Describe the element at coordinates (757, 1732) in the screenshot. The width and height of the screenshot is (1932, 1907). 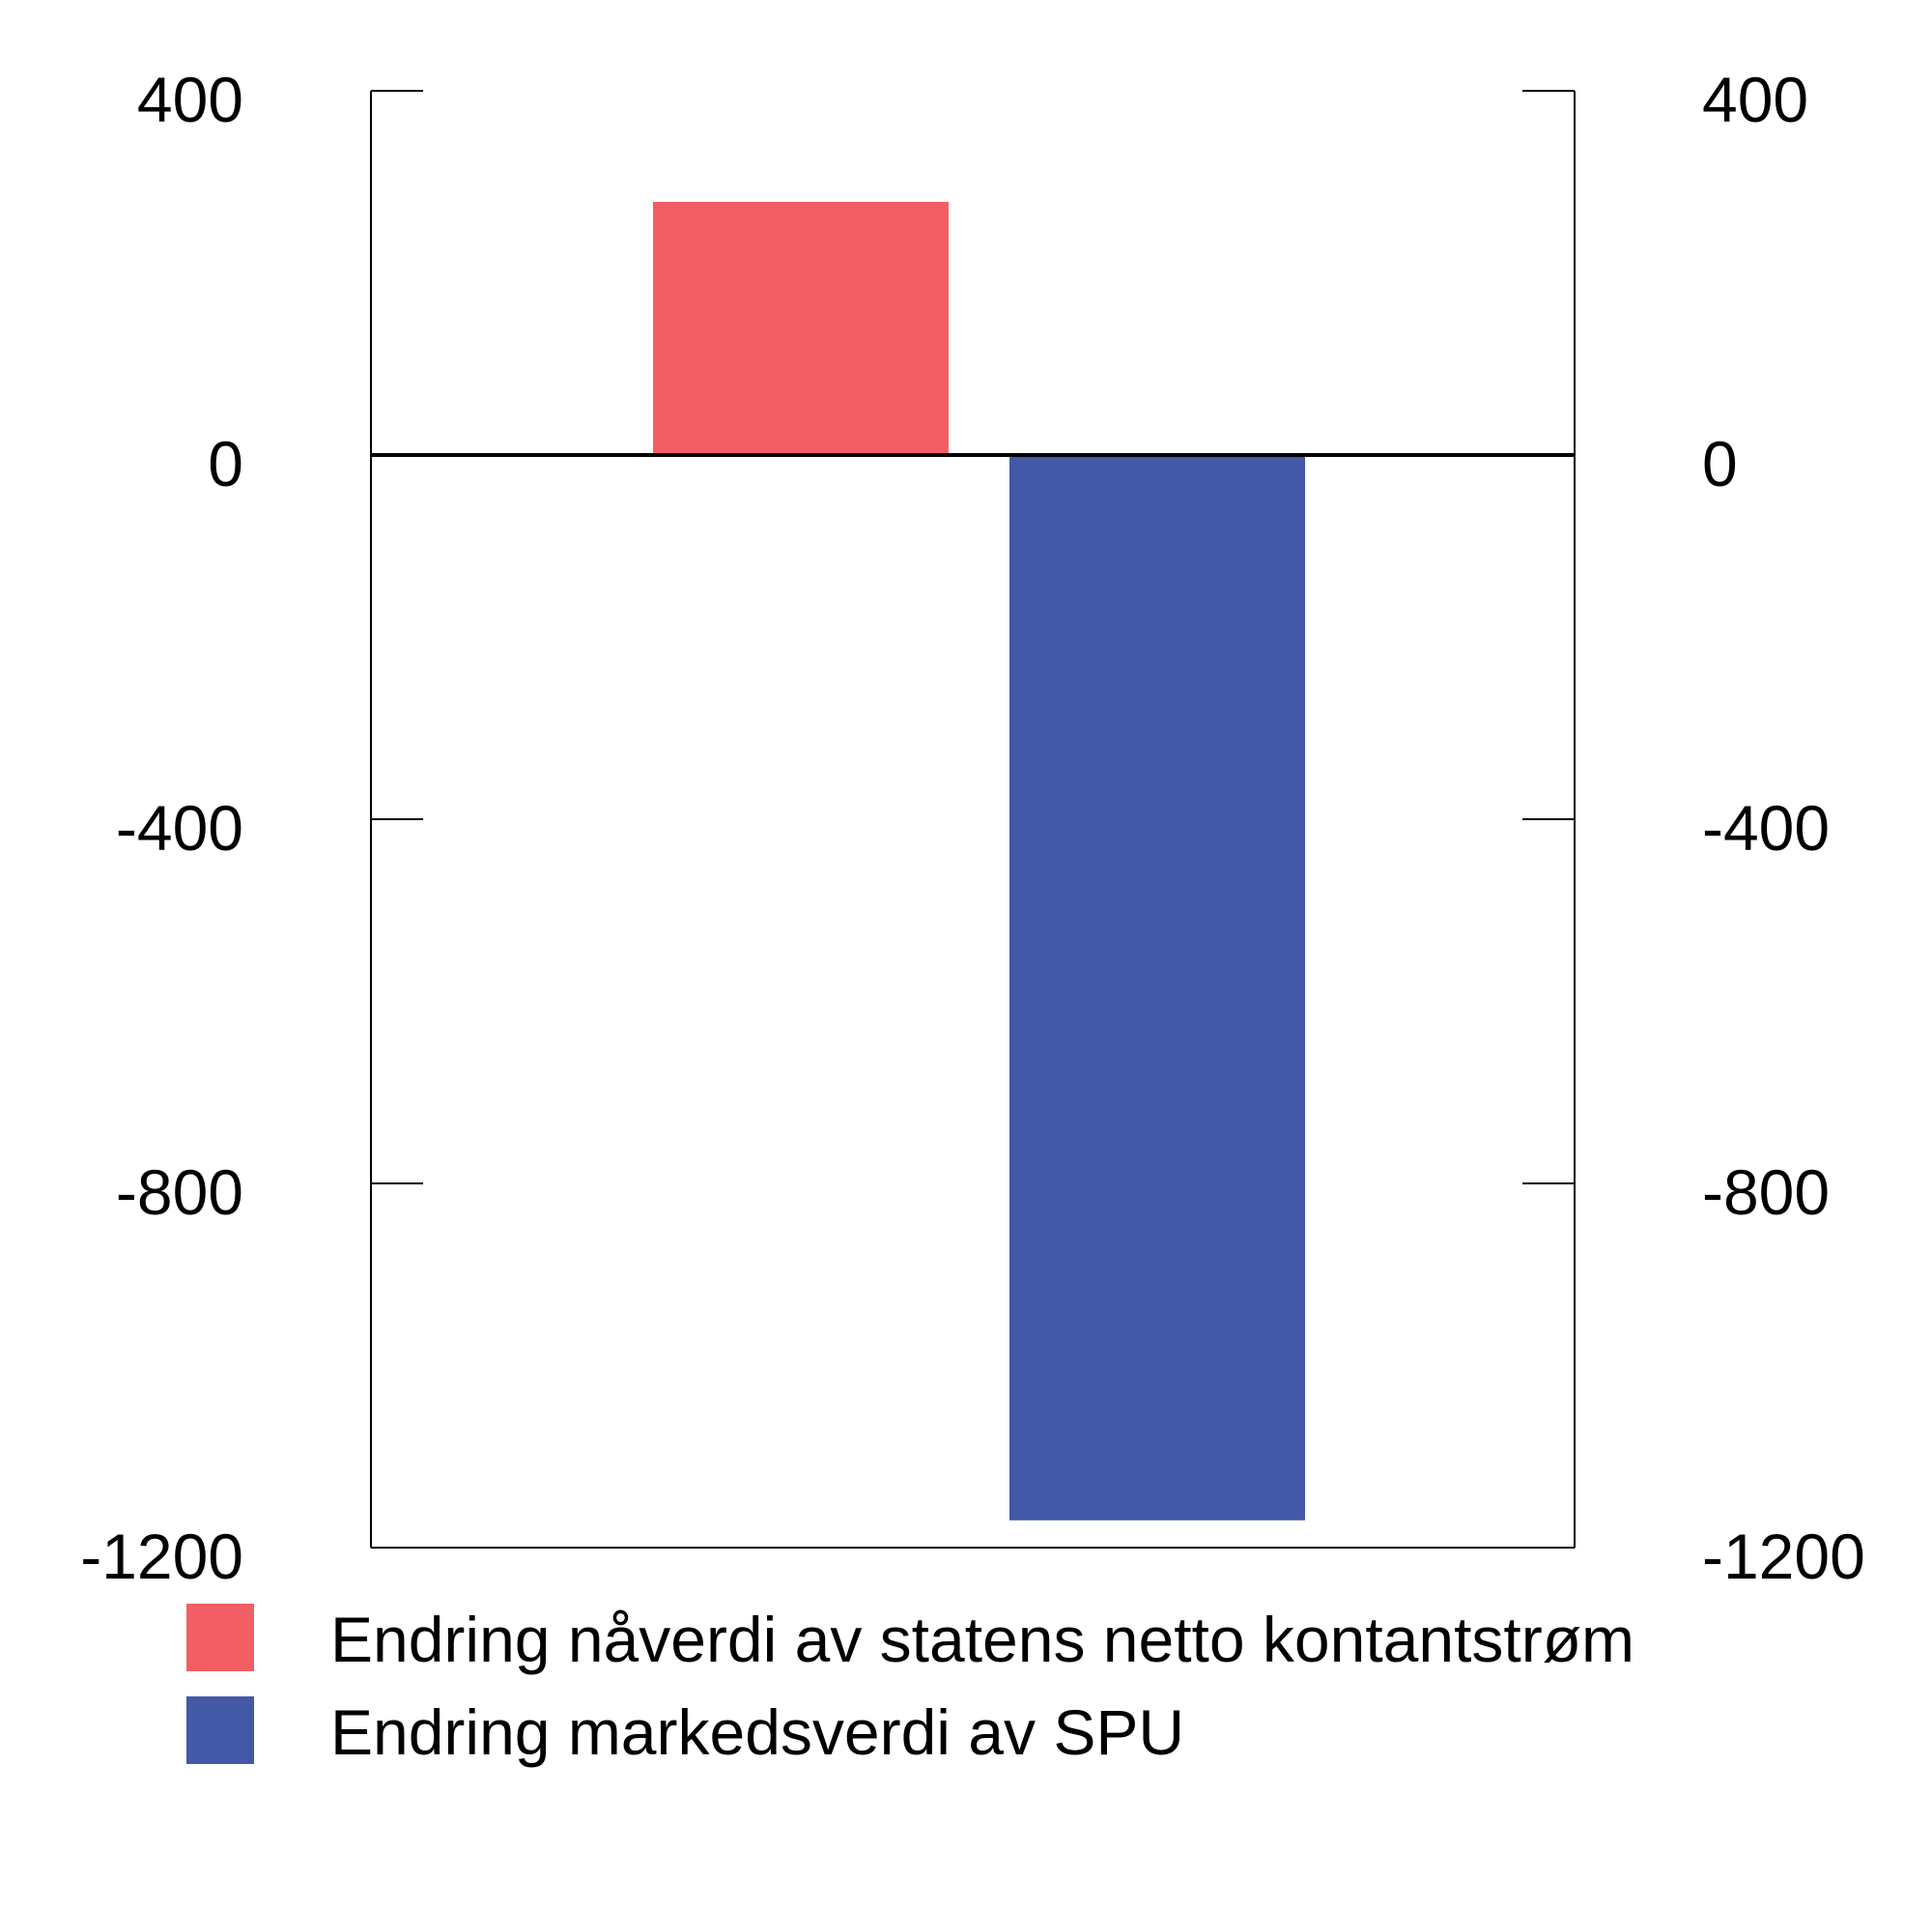
I see `legend-label-2: Endring markedsverdi av SPU` at that location.